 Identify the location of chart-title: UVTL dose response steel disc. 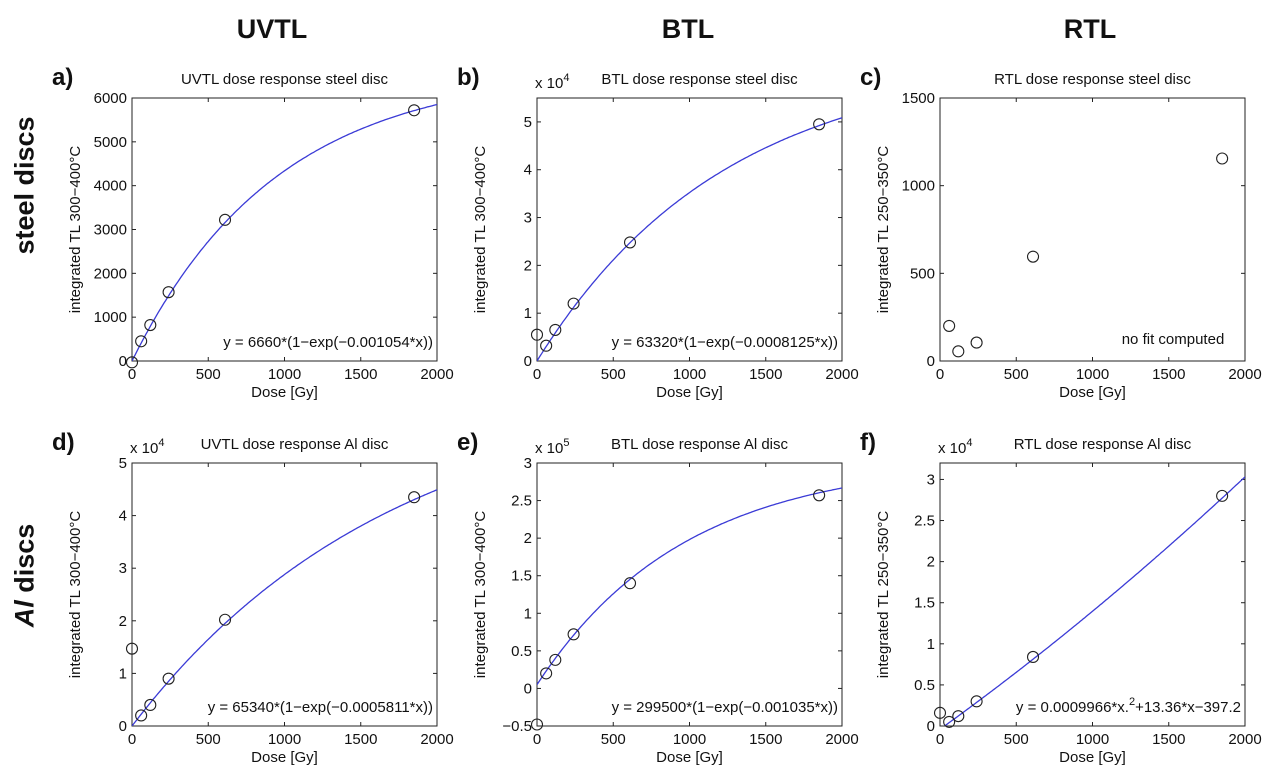
(285, 79).